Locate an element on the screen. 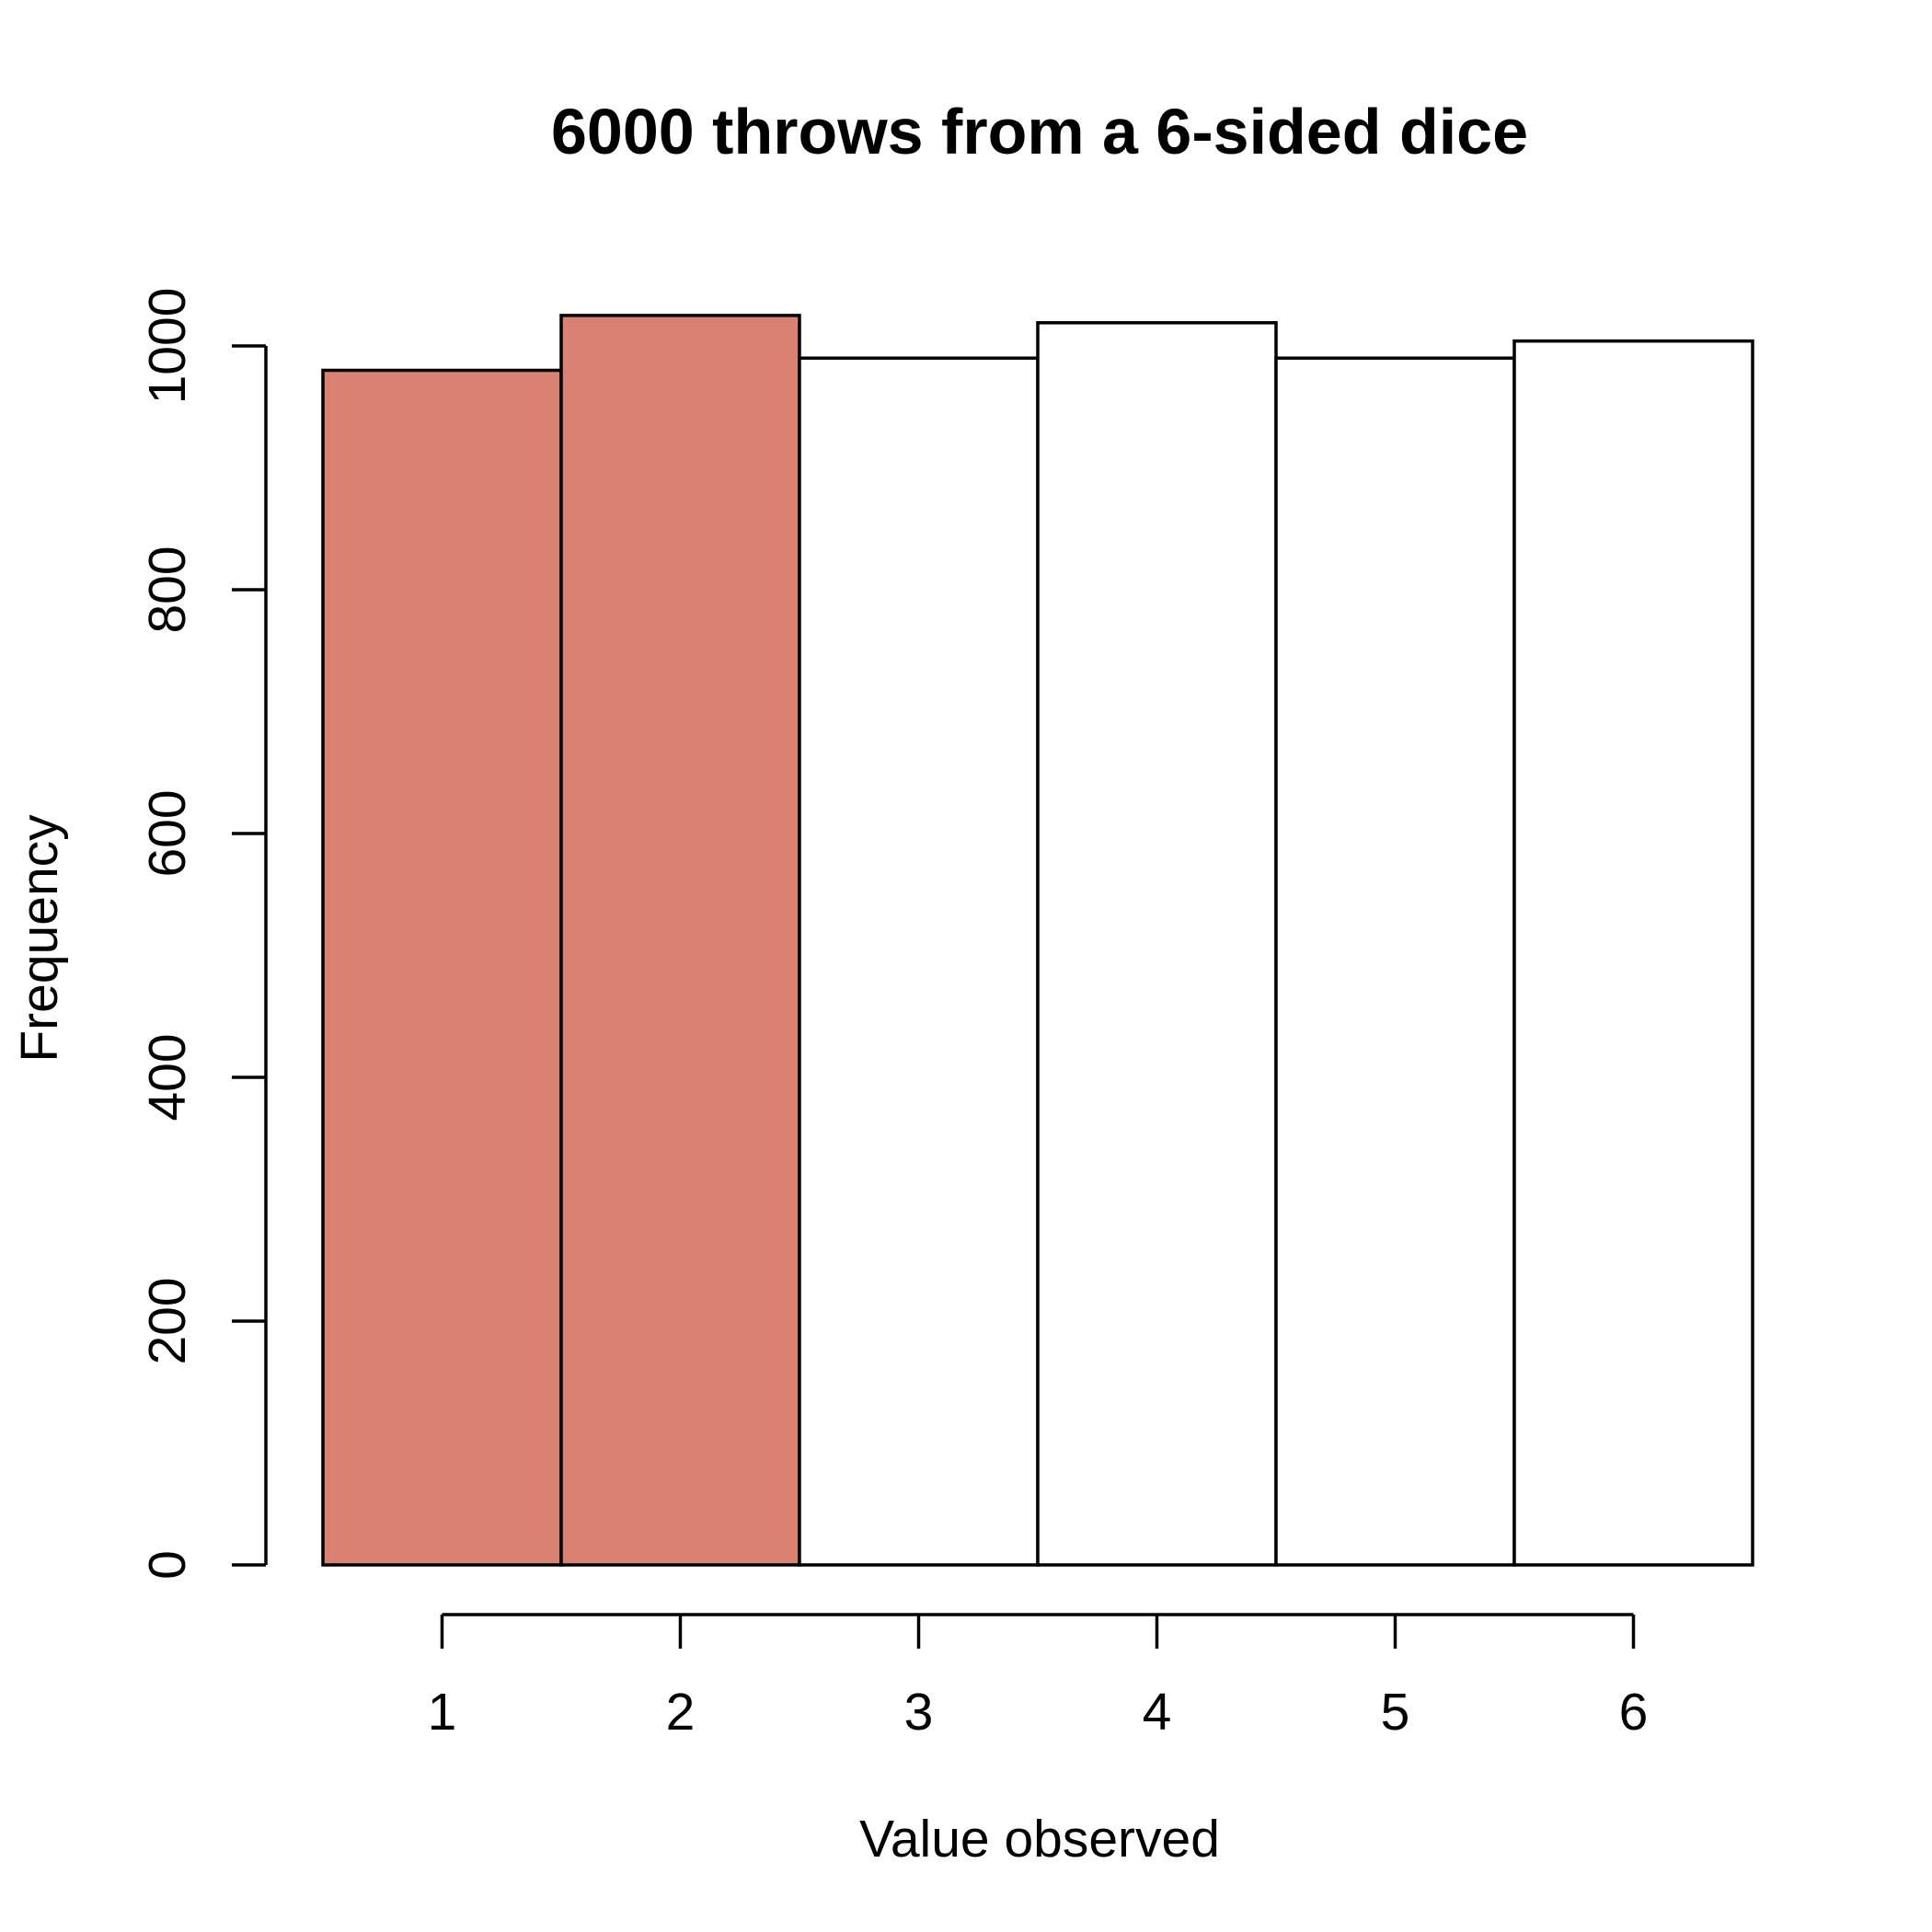 This screenshot has width=1932, height=1932. x-tick-label-1: 1 is located at coordinates (442, 1712).